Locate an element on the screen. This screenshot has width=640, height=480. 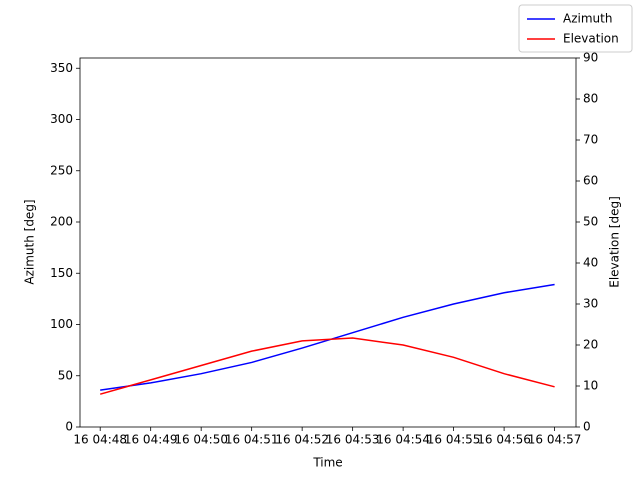
legend-box is located at coordinates (575, 28).